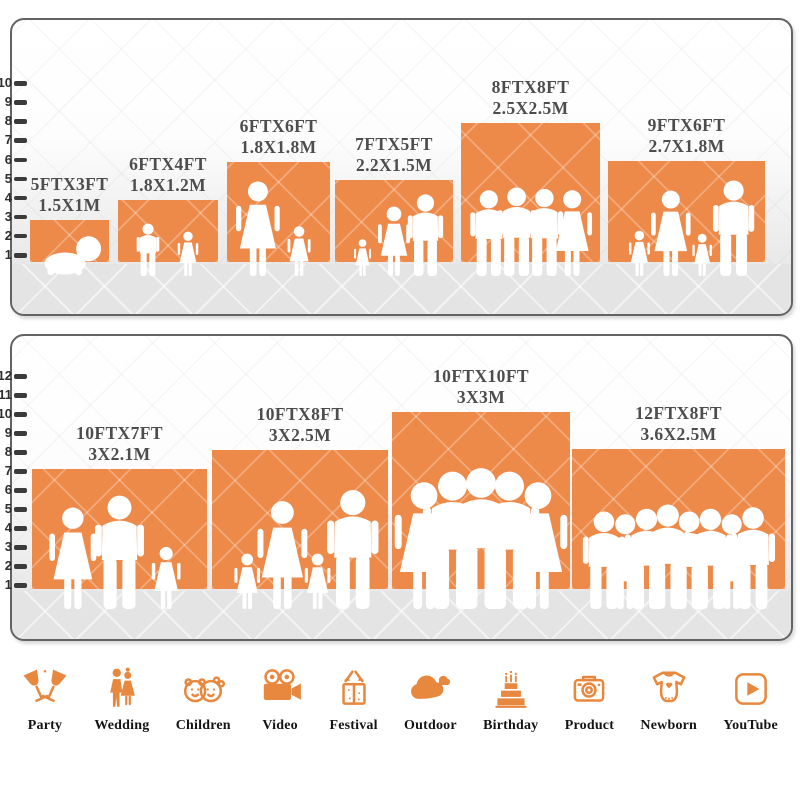  What do you see at coordinates (45, 725) in the screenshot?
I see `category-label: Party` at bounding box center [45, 725].